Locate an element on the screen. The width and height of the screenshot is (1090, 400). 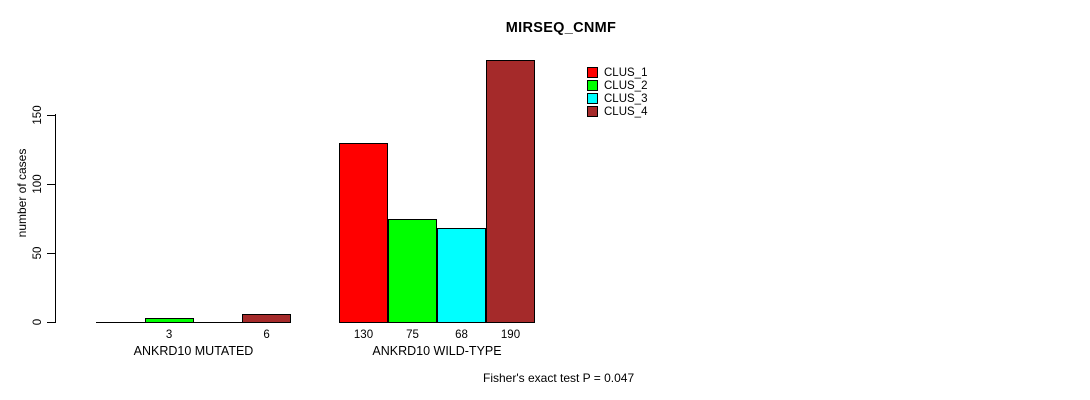
bar-value-label: 3 is located at coordinates (169, 335).